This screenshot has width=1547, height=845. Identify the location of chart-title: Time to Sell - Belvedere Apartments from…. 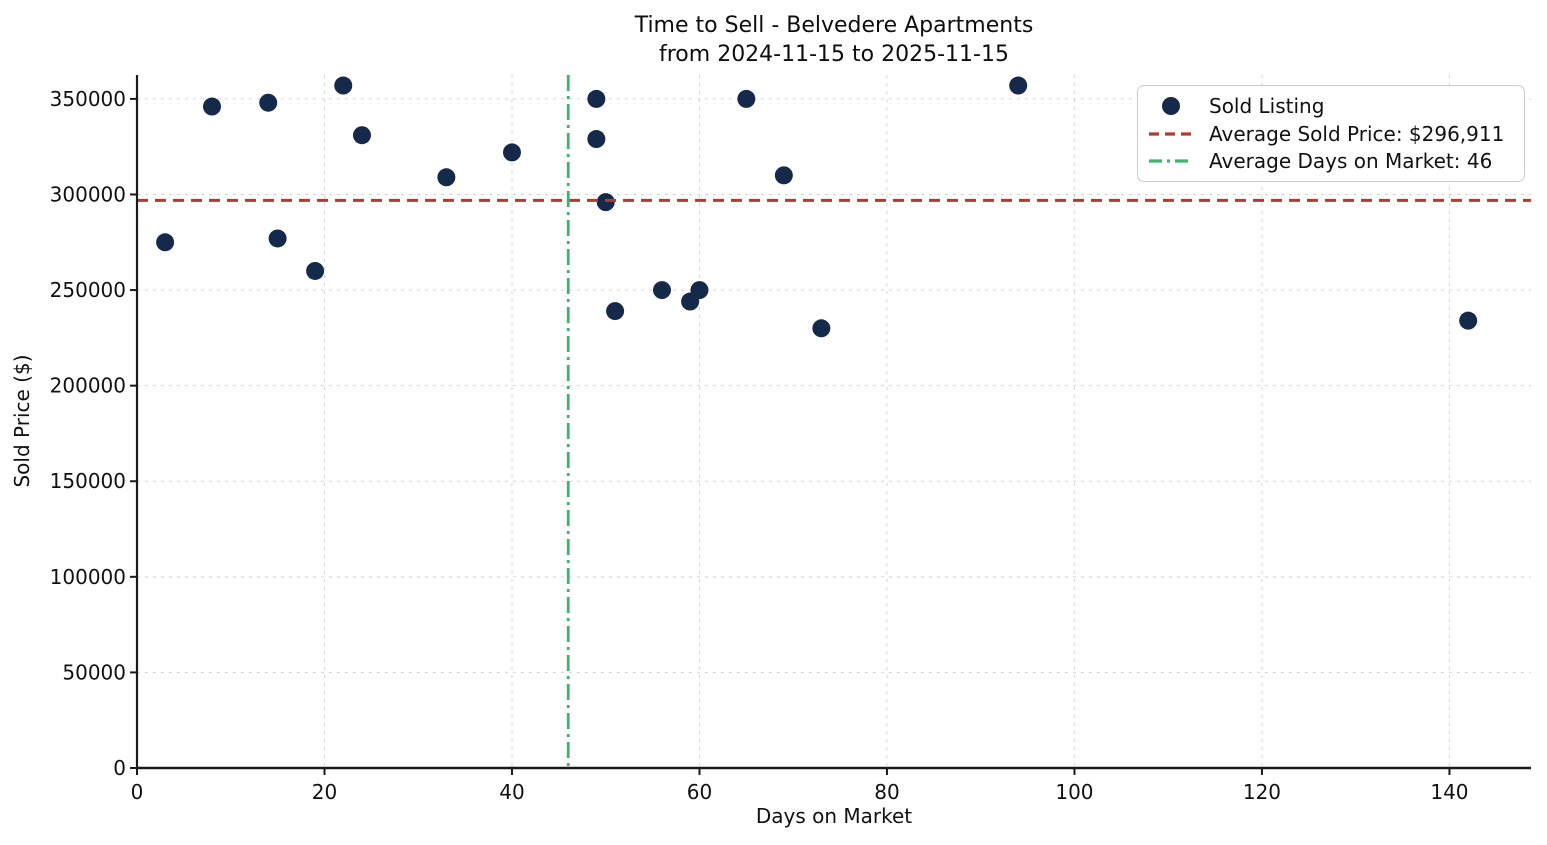
(834, 40).